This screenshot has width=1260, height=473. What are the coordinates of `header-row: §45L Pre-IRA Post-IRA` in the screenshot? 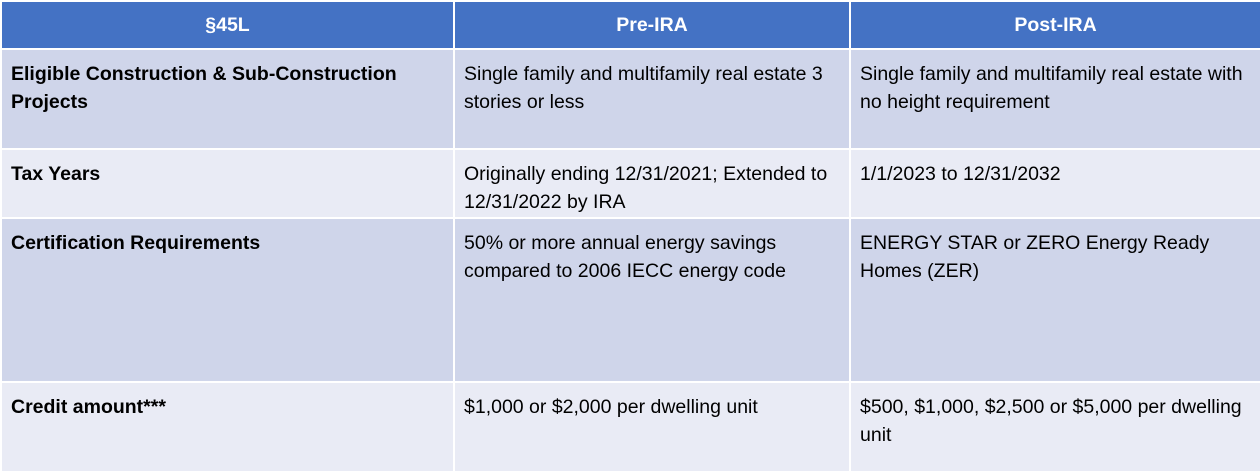 It's located at (630, 25).